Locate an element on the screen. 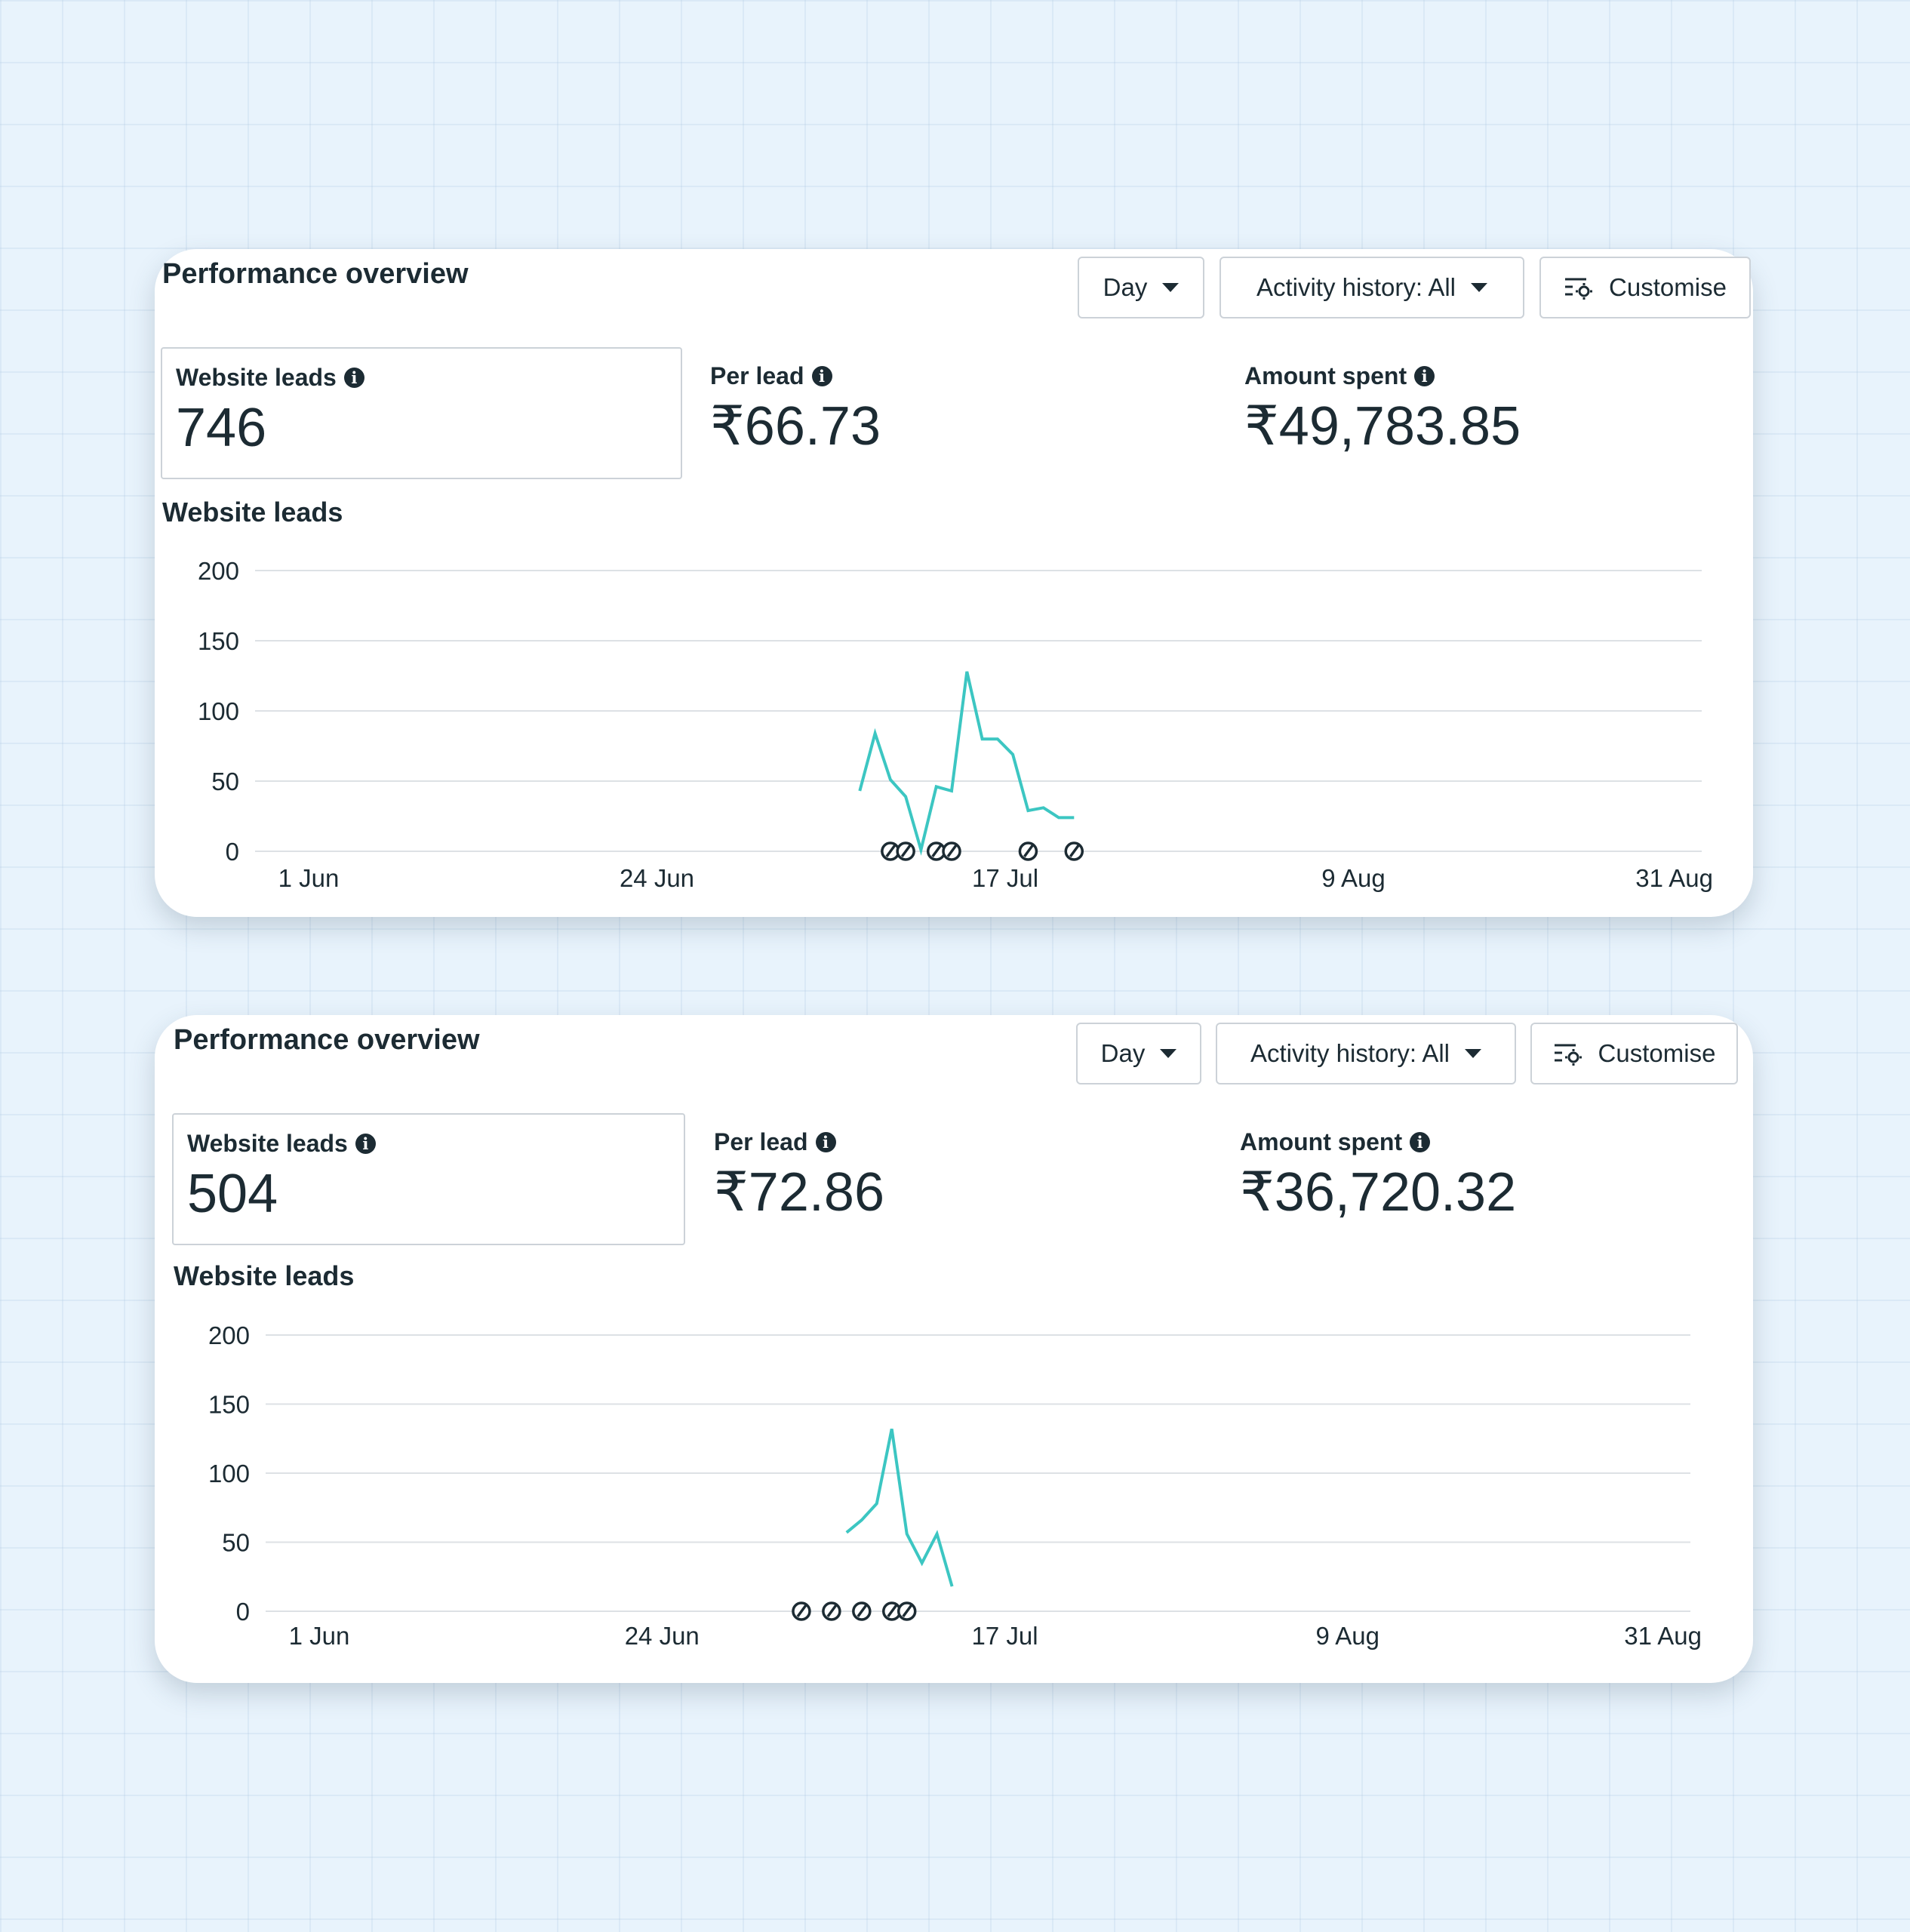  metric-value: ₹72.86 is located at coordinates (799, 1192).